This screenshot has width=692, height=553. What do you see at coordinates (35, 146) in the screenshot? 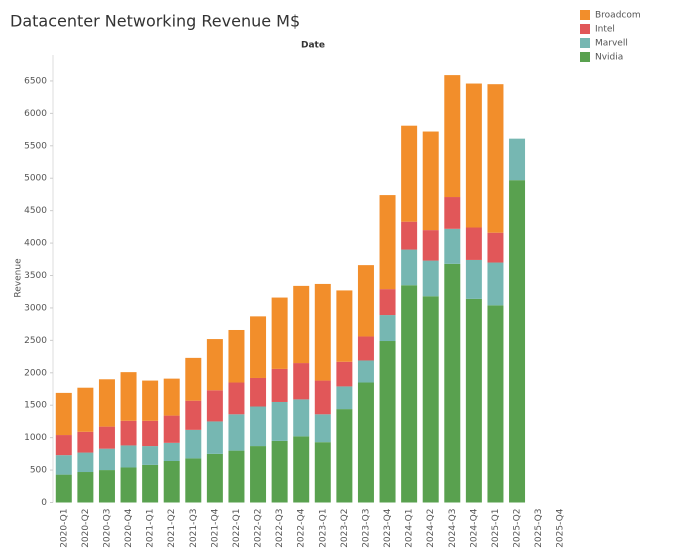
I see `y-tick-label: 5500` at bounding box center [35, 146].